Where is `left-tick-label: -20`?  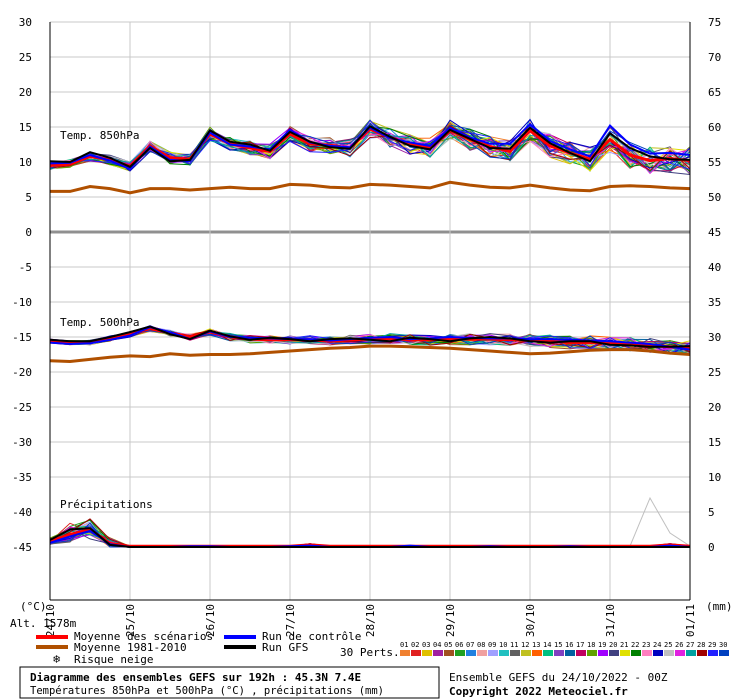
left-tick-label: -20 is located at coordinates (22, 372).